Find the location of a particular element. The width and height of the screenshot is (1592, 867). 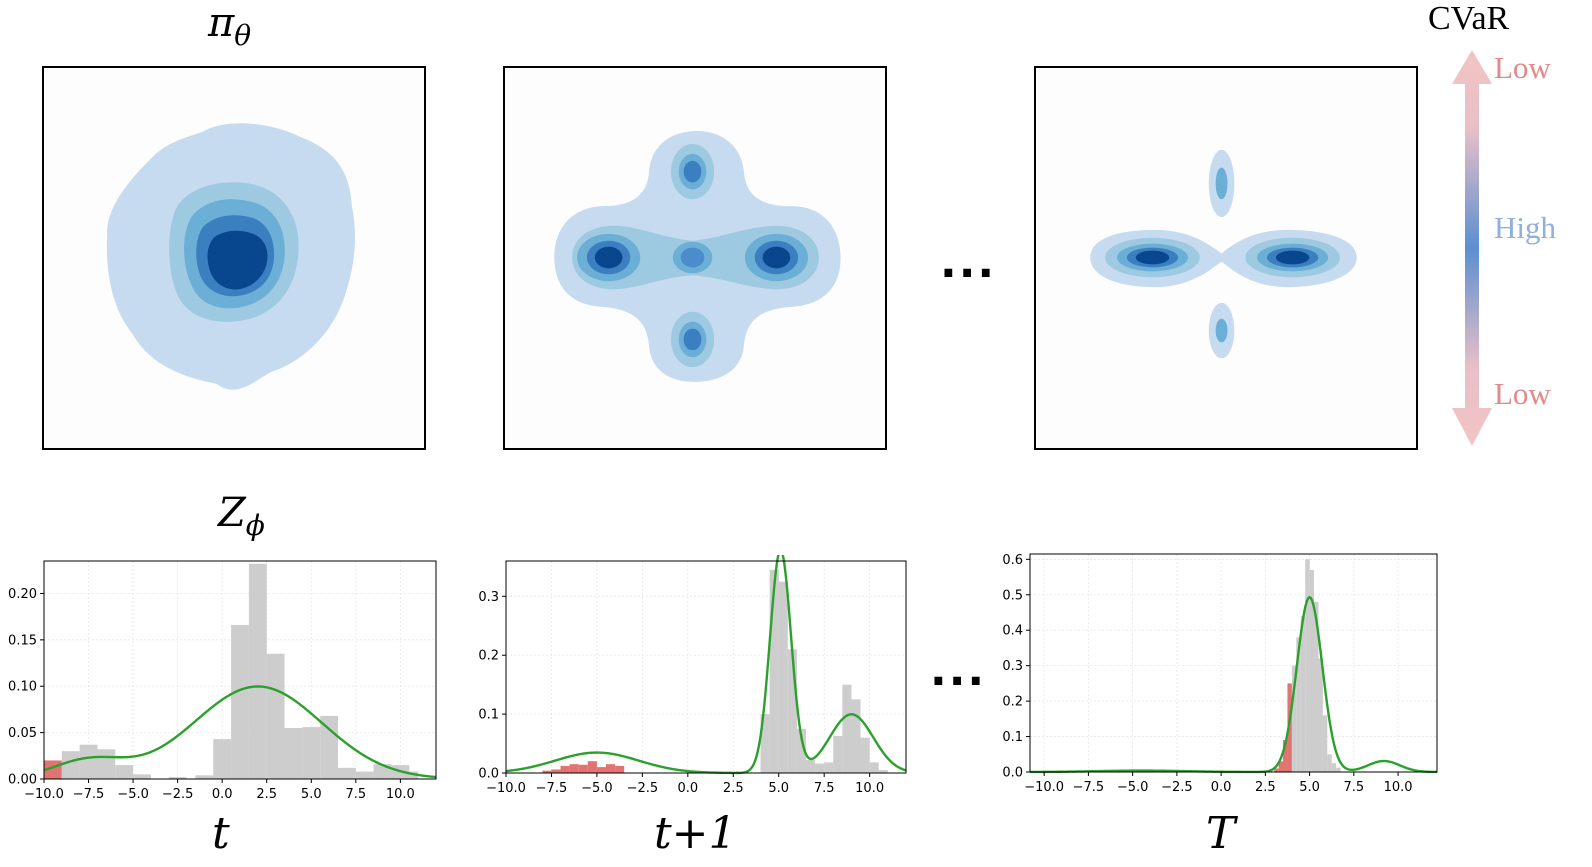

x-tick-label: 5.0 is located at coordinates (1309, 787).